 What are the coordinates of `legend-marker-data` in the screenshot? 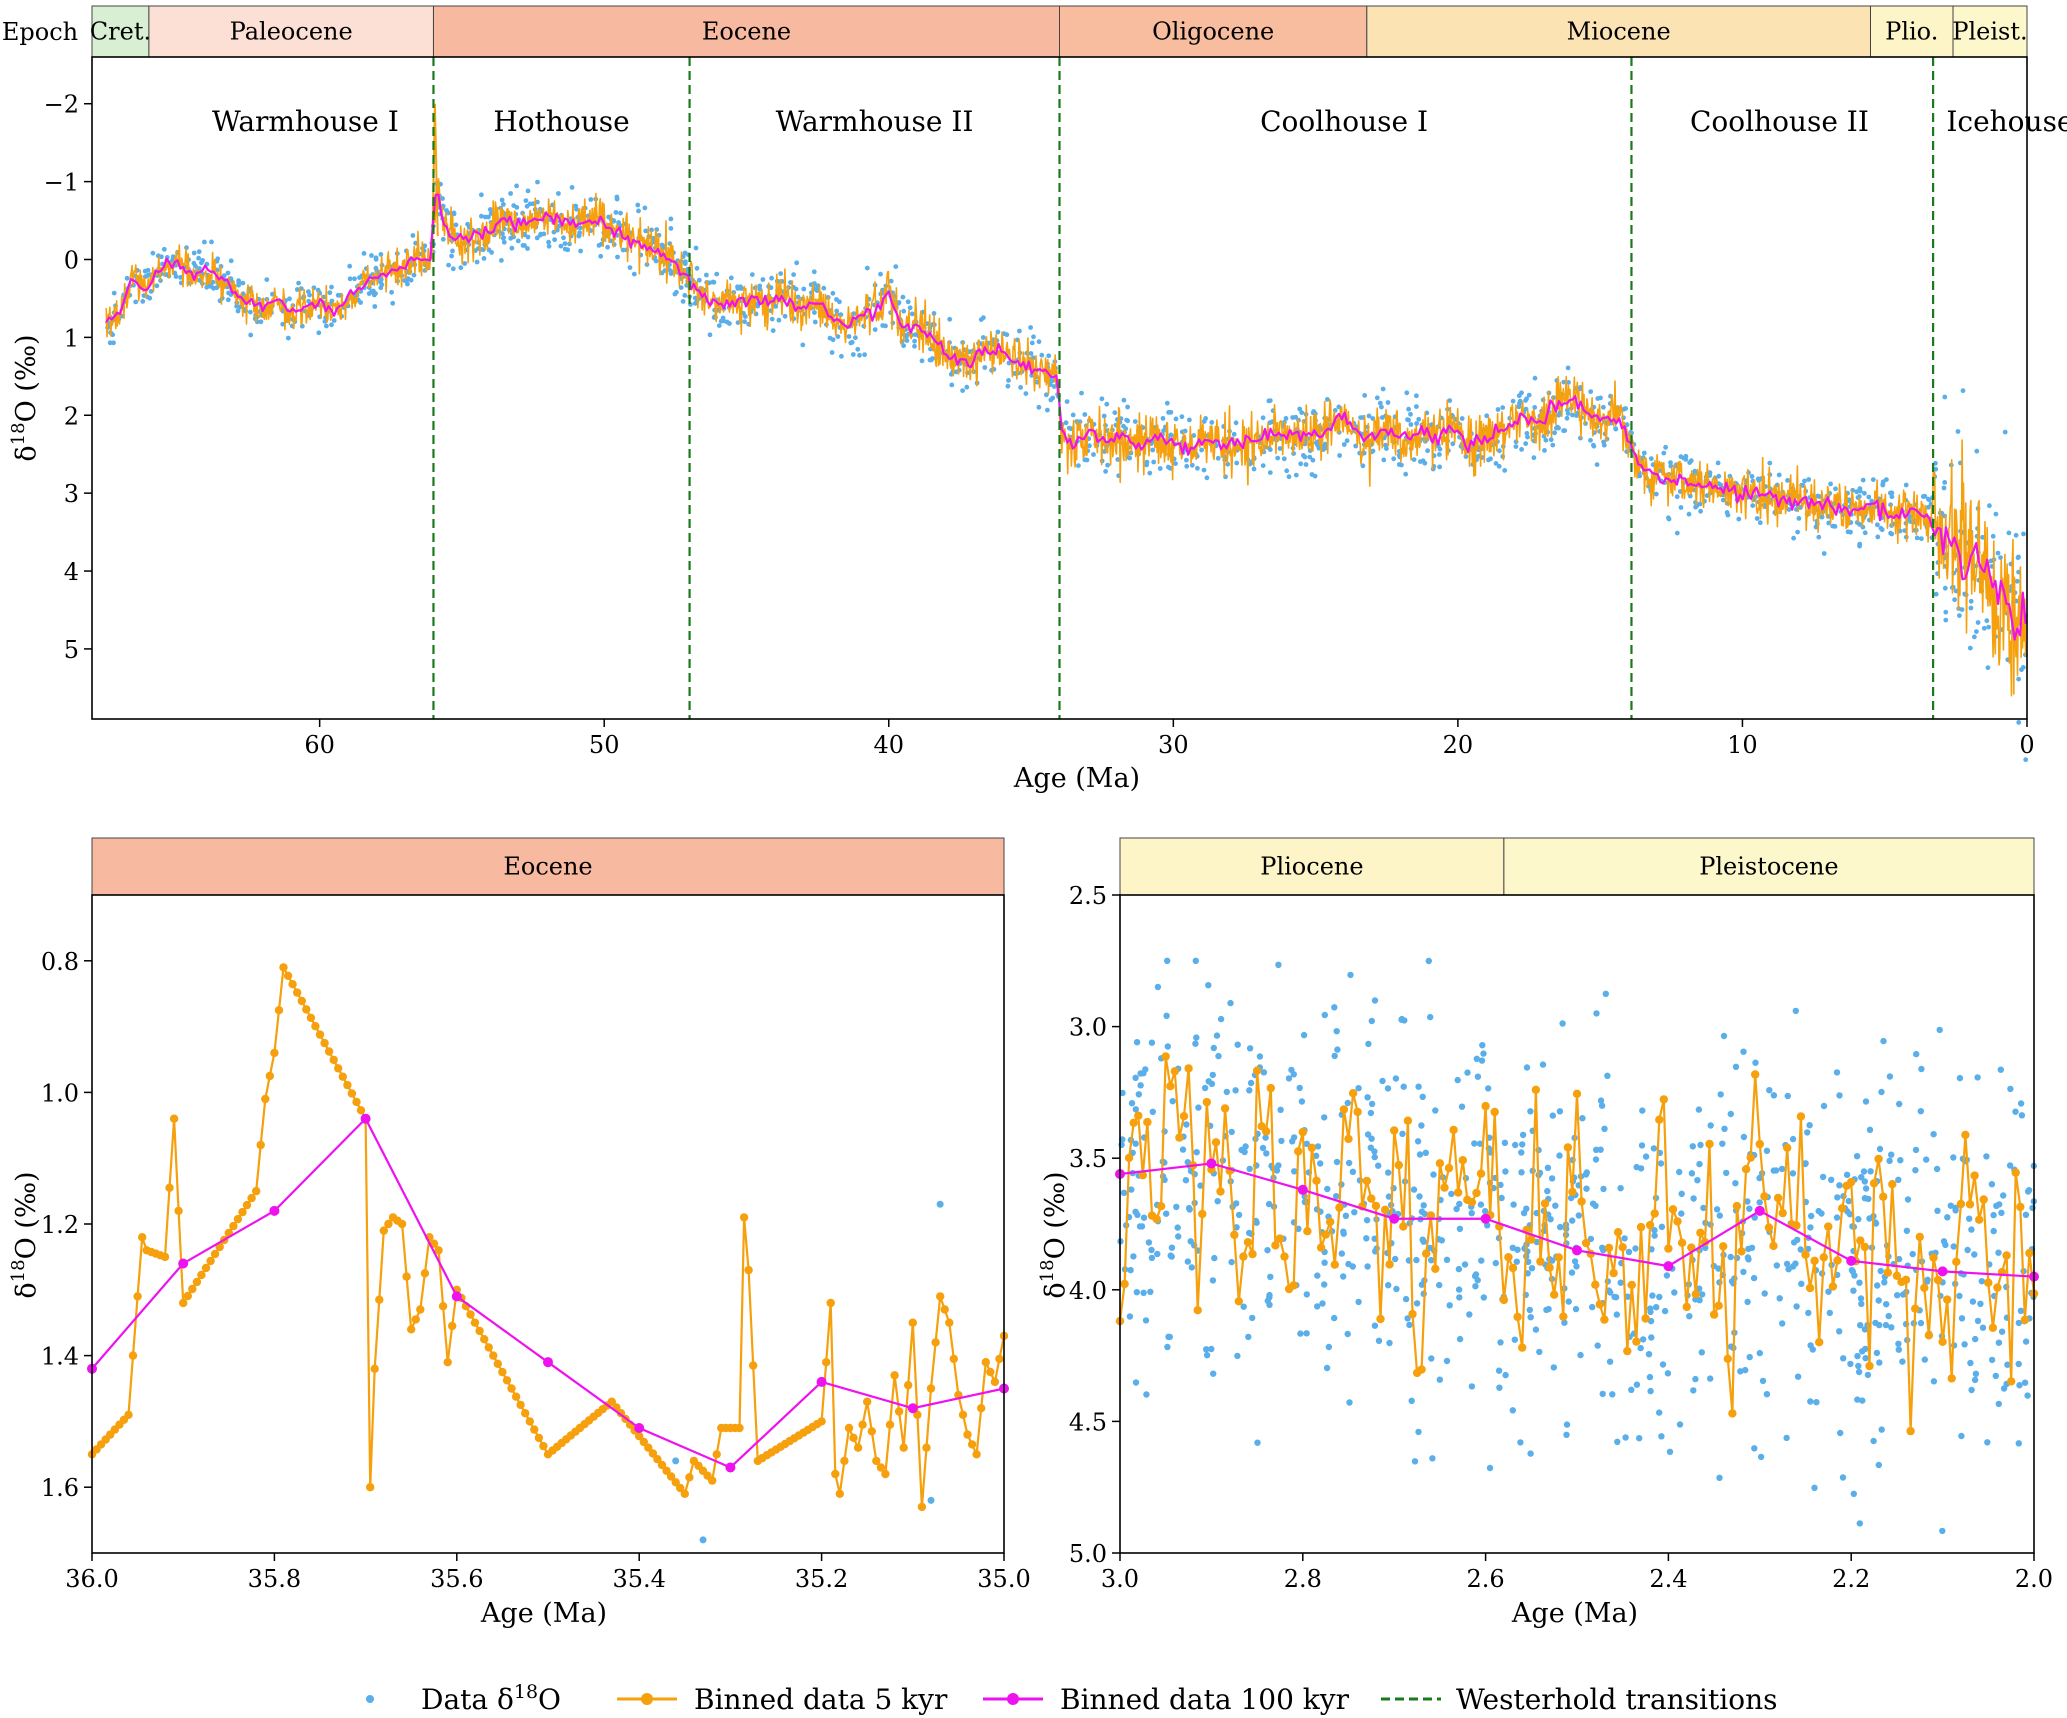 It's located at (370, 1699).